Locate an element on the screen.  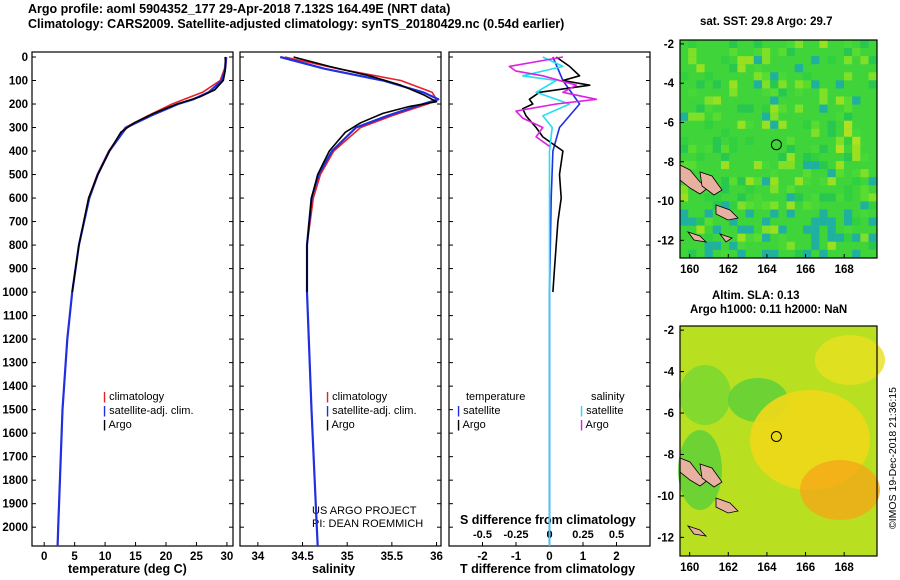
x-tick-label: 0 is located at coordinates (44, 557).